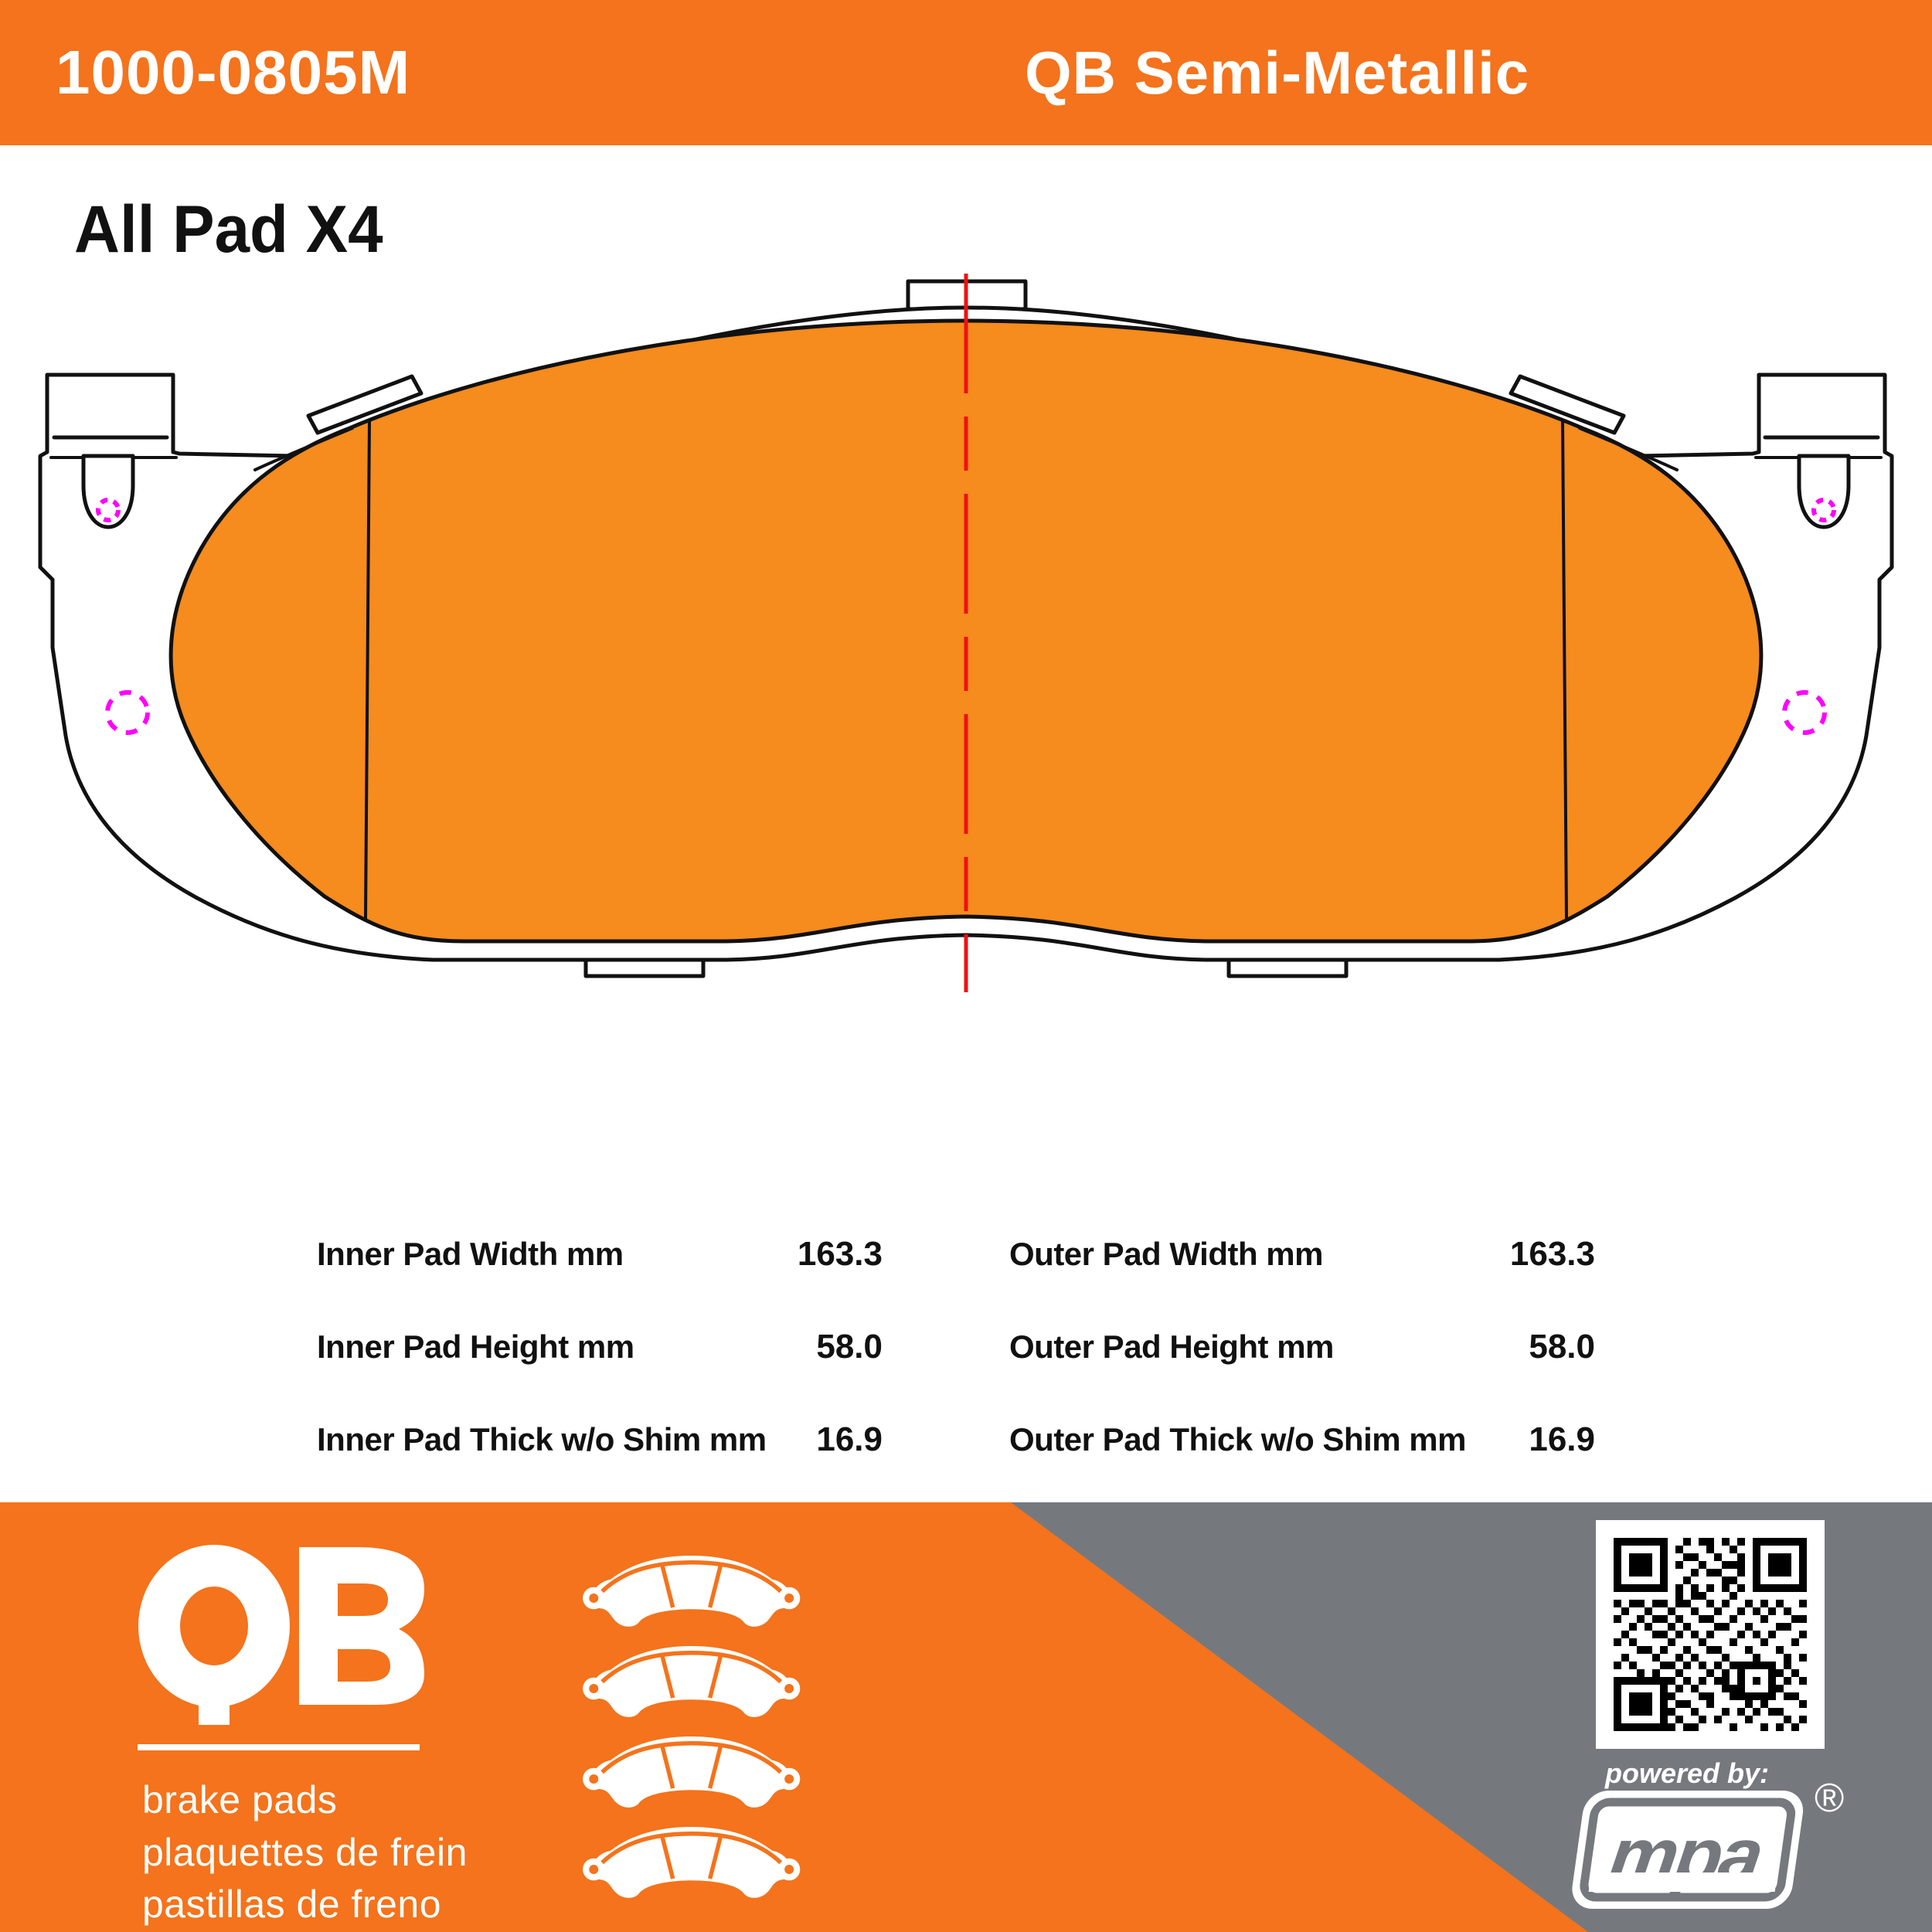 This screenshot has height=1932, width=1932. I want to click on right-chamfer-line, so click(1565, 670).